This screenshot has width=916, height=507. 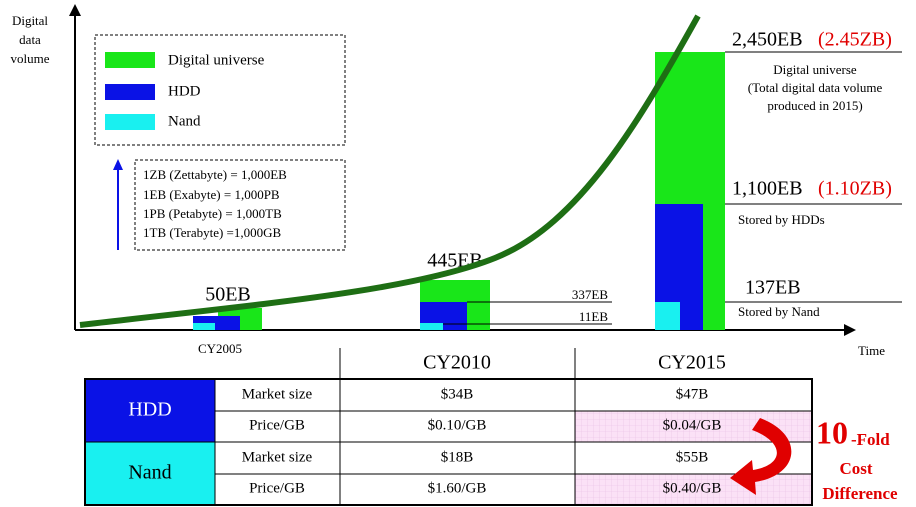 What do you see at coordinates (30, 39) in the screenshot?
I see `y-label: data` at bounding box center [30, 39].